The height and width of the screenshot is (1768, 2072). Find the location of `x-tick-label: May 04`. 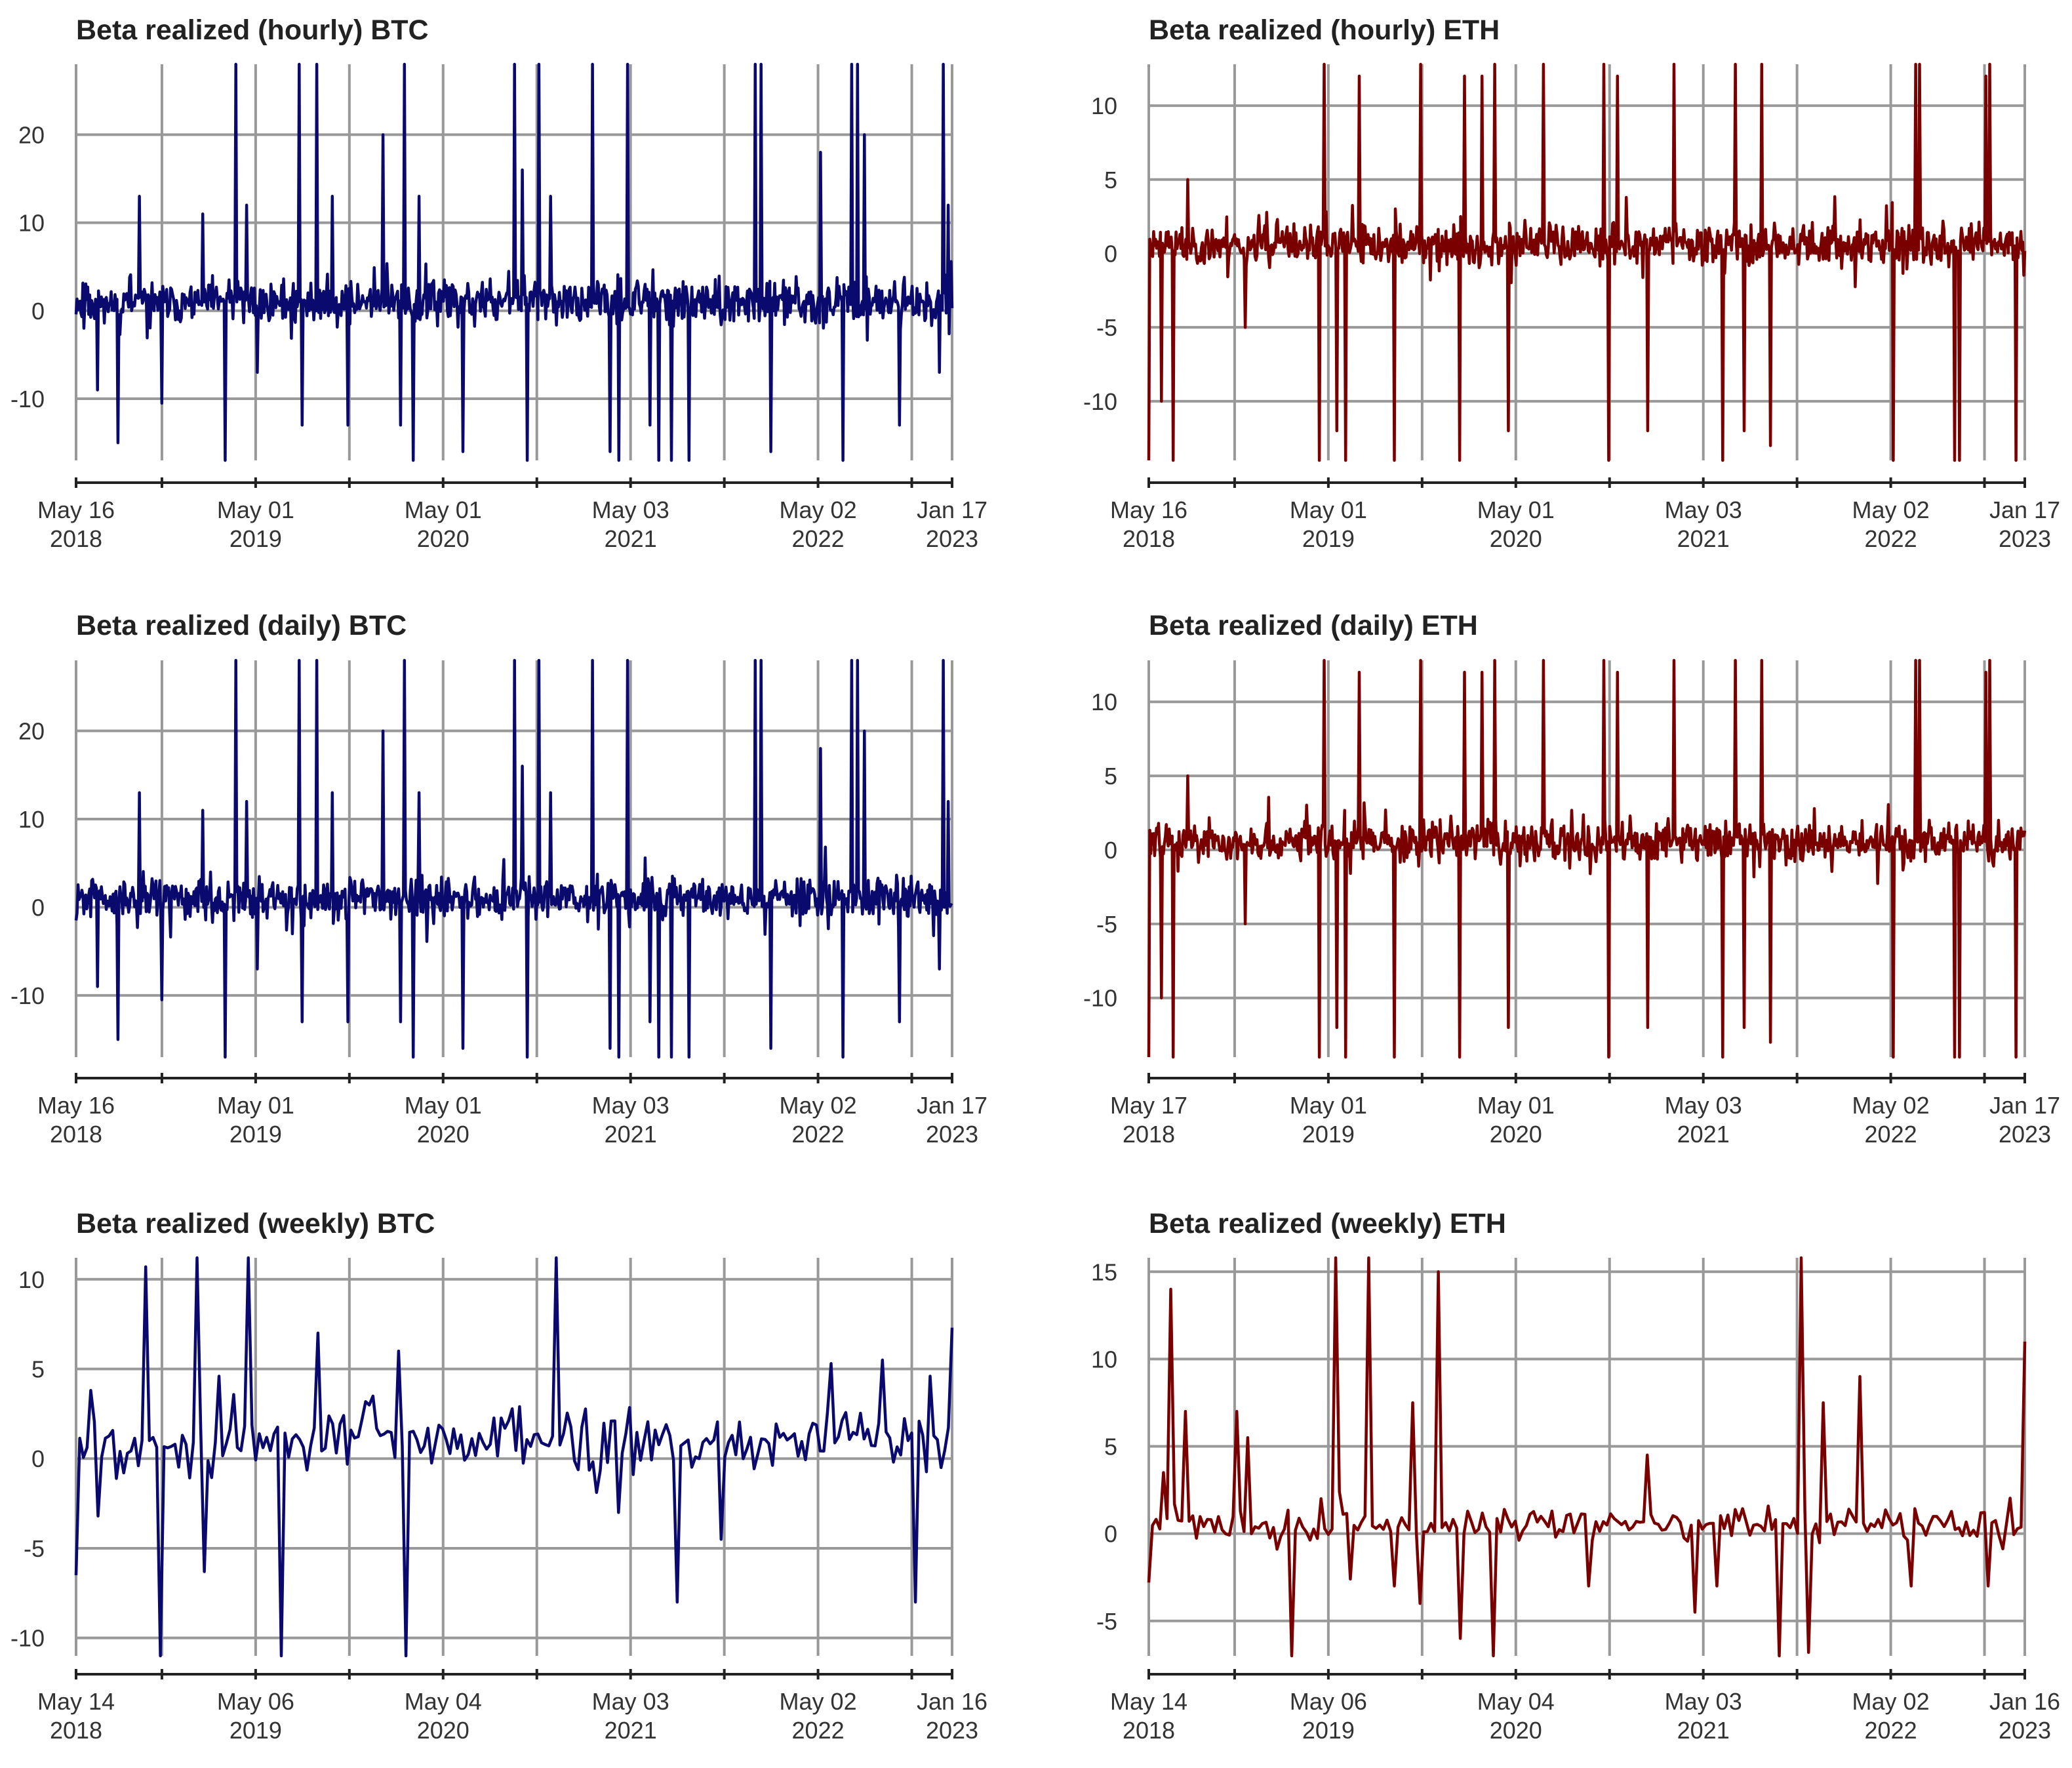

x-tick-label: May 04 is located at coordinates (1516, 1701).